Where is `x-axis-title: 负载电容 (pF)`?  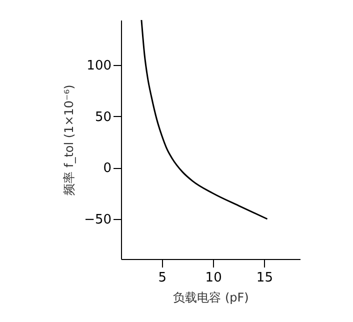 x-axis-title: 负载电容 (pF) is located at coordinates (211, 297).